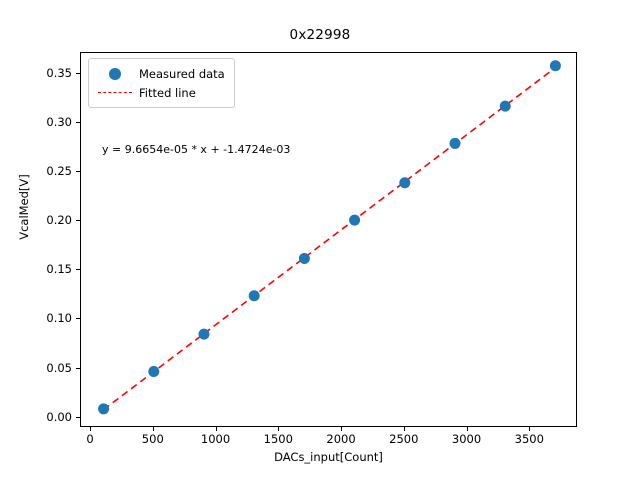 The height and width of the screenshot is (480, 640). I want to click on fit-equation-annotation: y = 9.6654e-05 * x + -1.4724e-03, so click(196, 149).